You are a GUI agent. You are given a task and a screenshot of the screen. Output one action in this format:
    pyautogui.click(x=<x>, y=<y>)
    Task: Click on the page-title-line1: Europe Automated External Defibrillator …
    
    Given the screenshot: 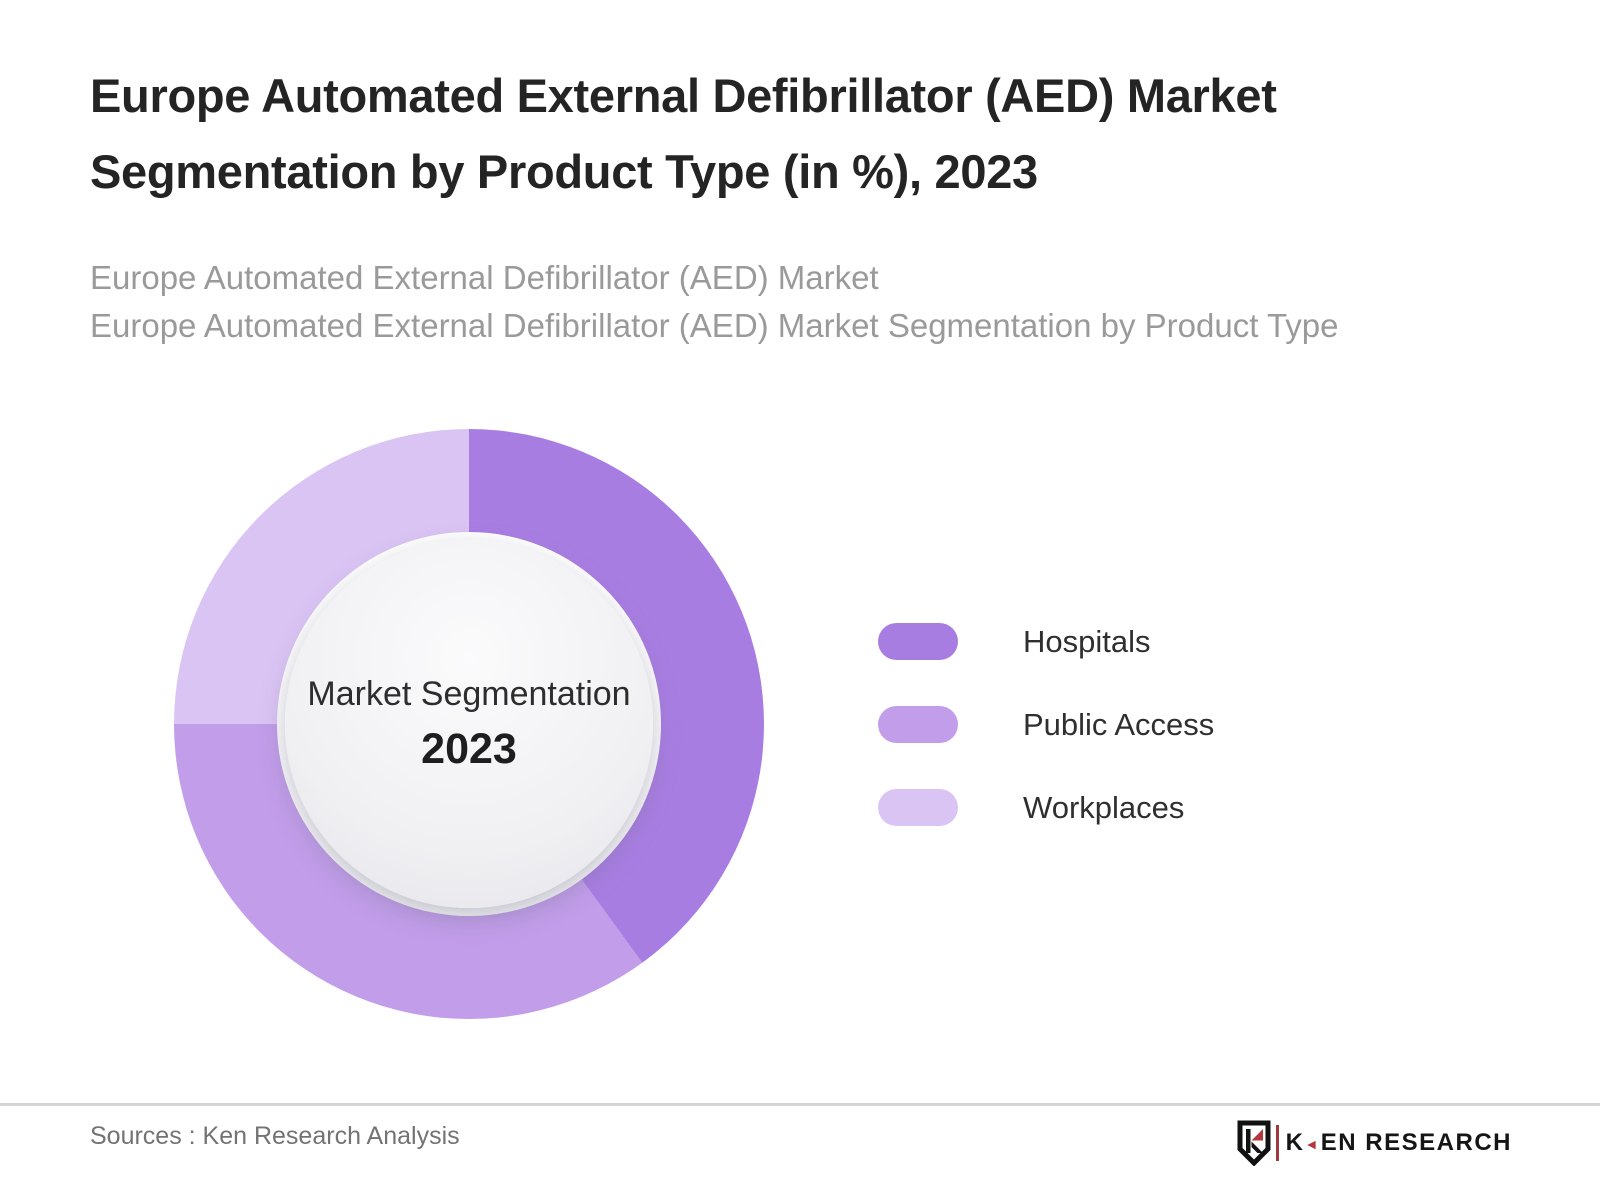 What is the action you would take?
    pyautogui.click(x=683, y=95)
    